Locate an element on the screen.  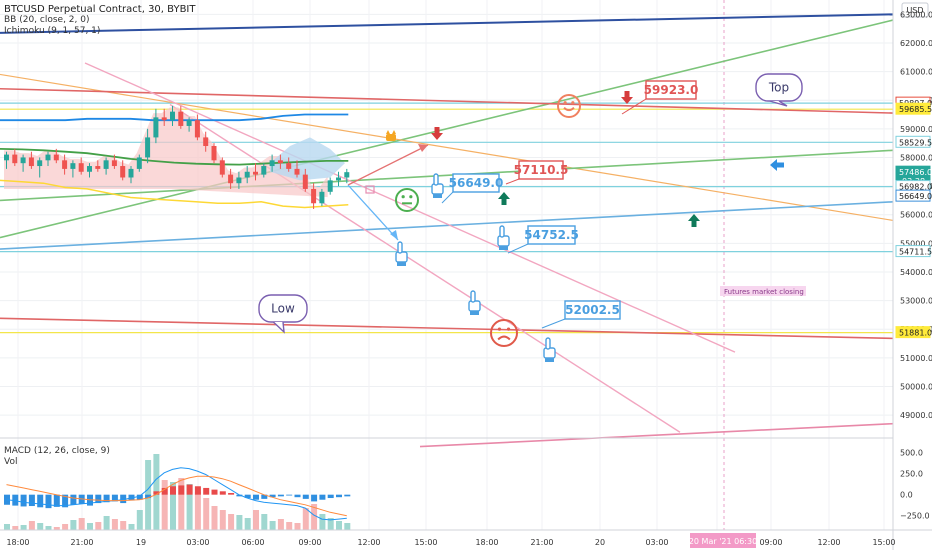
sad-face-icon is located at coordinates (504, 333).